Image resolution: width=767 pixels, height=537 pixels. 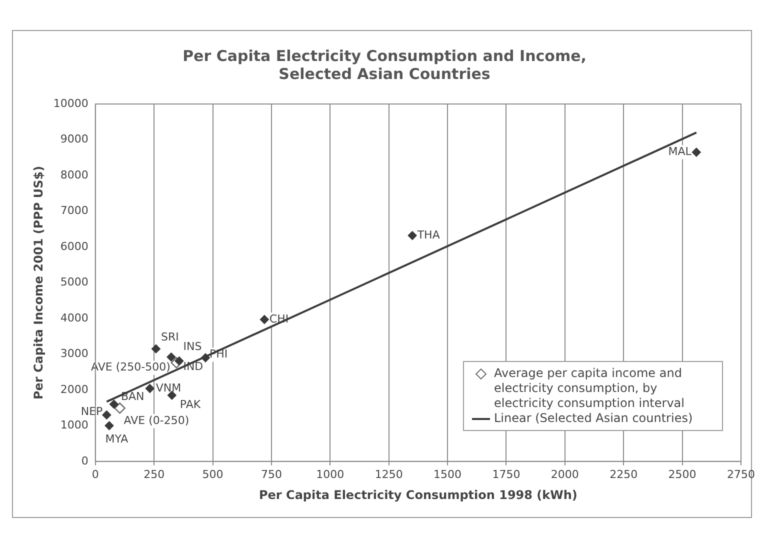 I want to click on y-tick-label: 6000, so click(x=74, y=246).